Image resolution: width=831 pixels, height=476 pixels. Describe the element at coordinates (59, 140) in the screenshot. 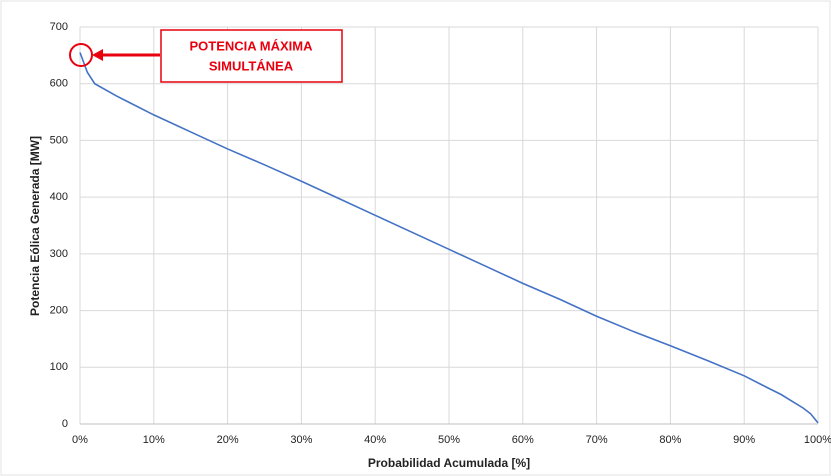

I see `y-tick-label: 500` at that location.